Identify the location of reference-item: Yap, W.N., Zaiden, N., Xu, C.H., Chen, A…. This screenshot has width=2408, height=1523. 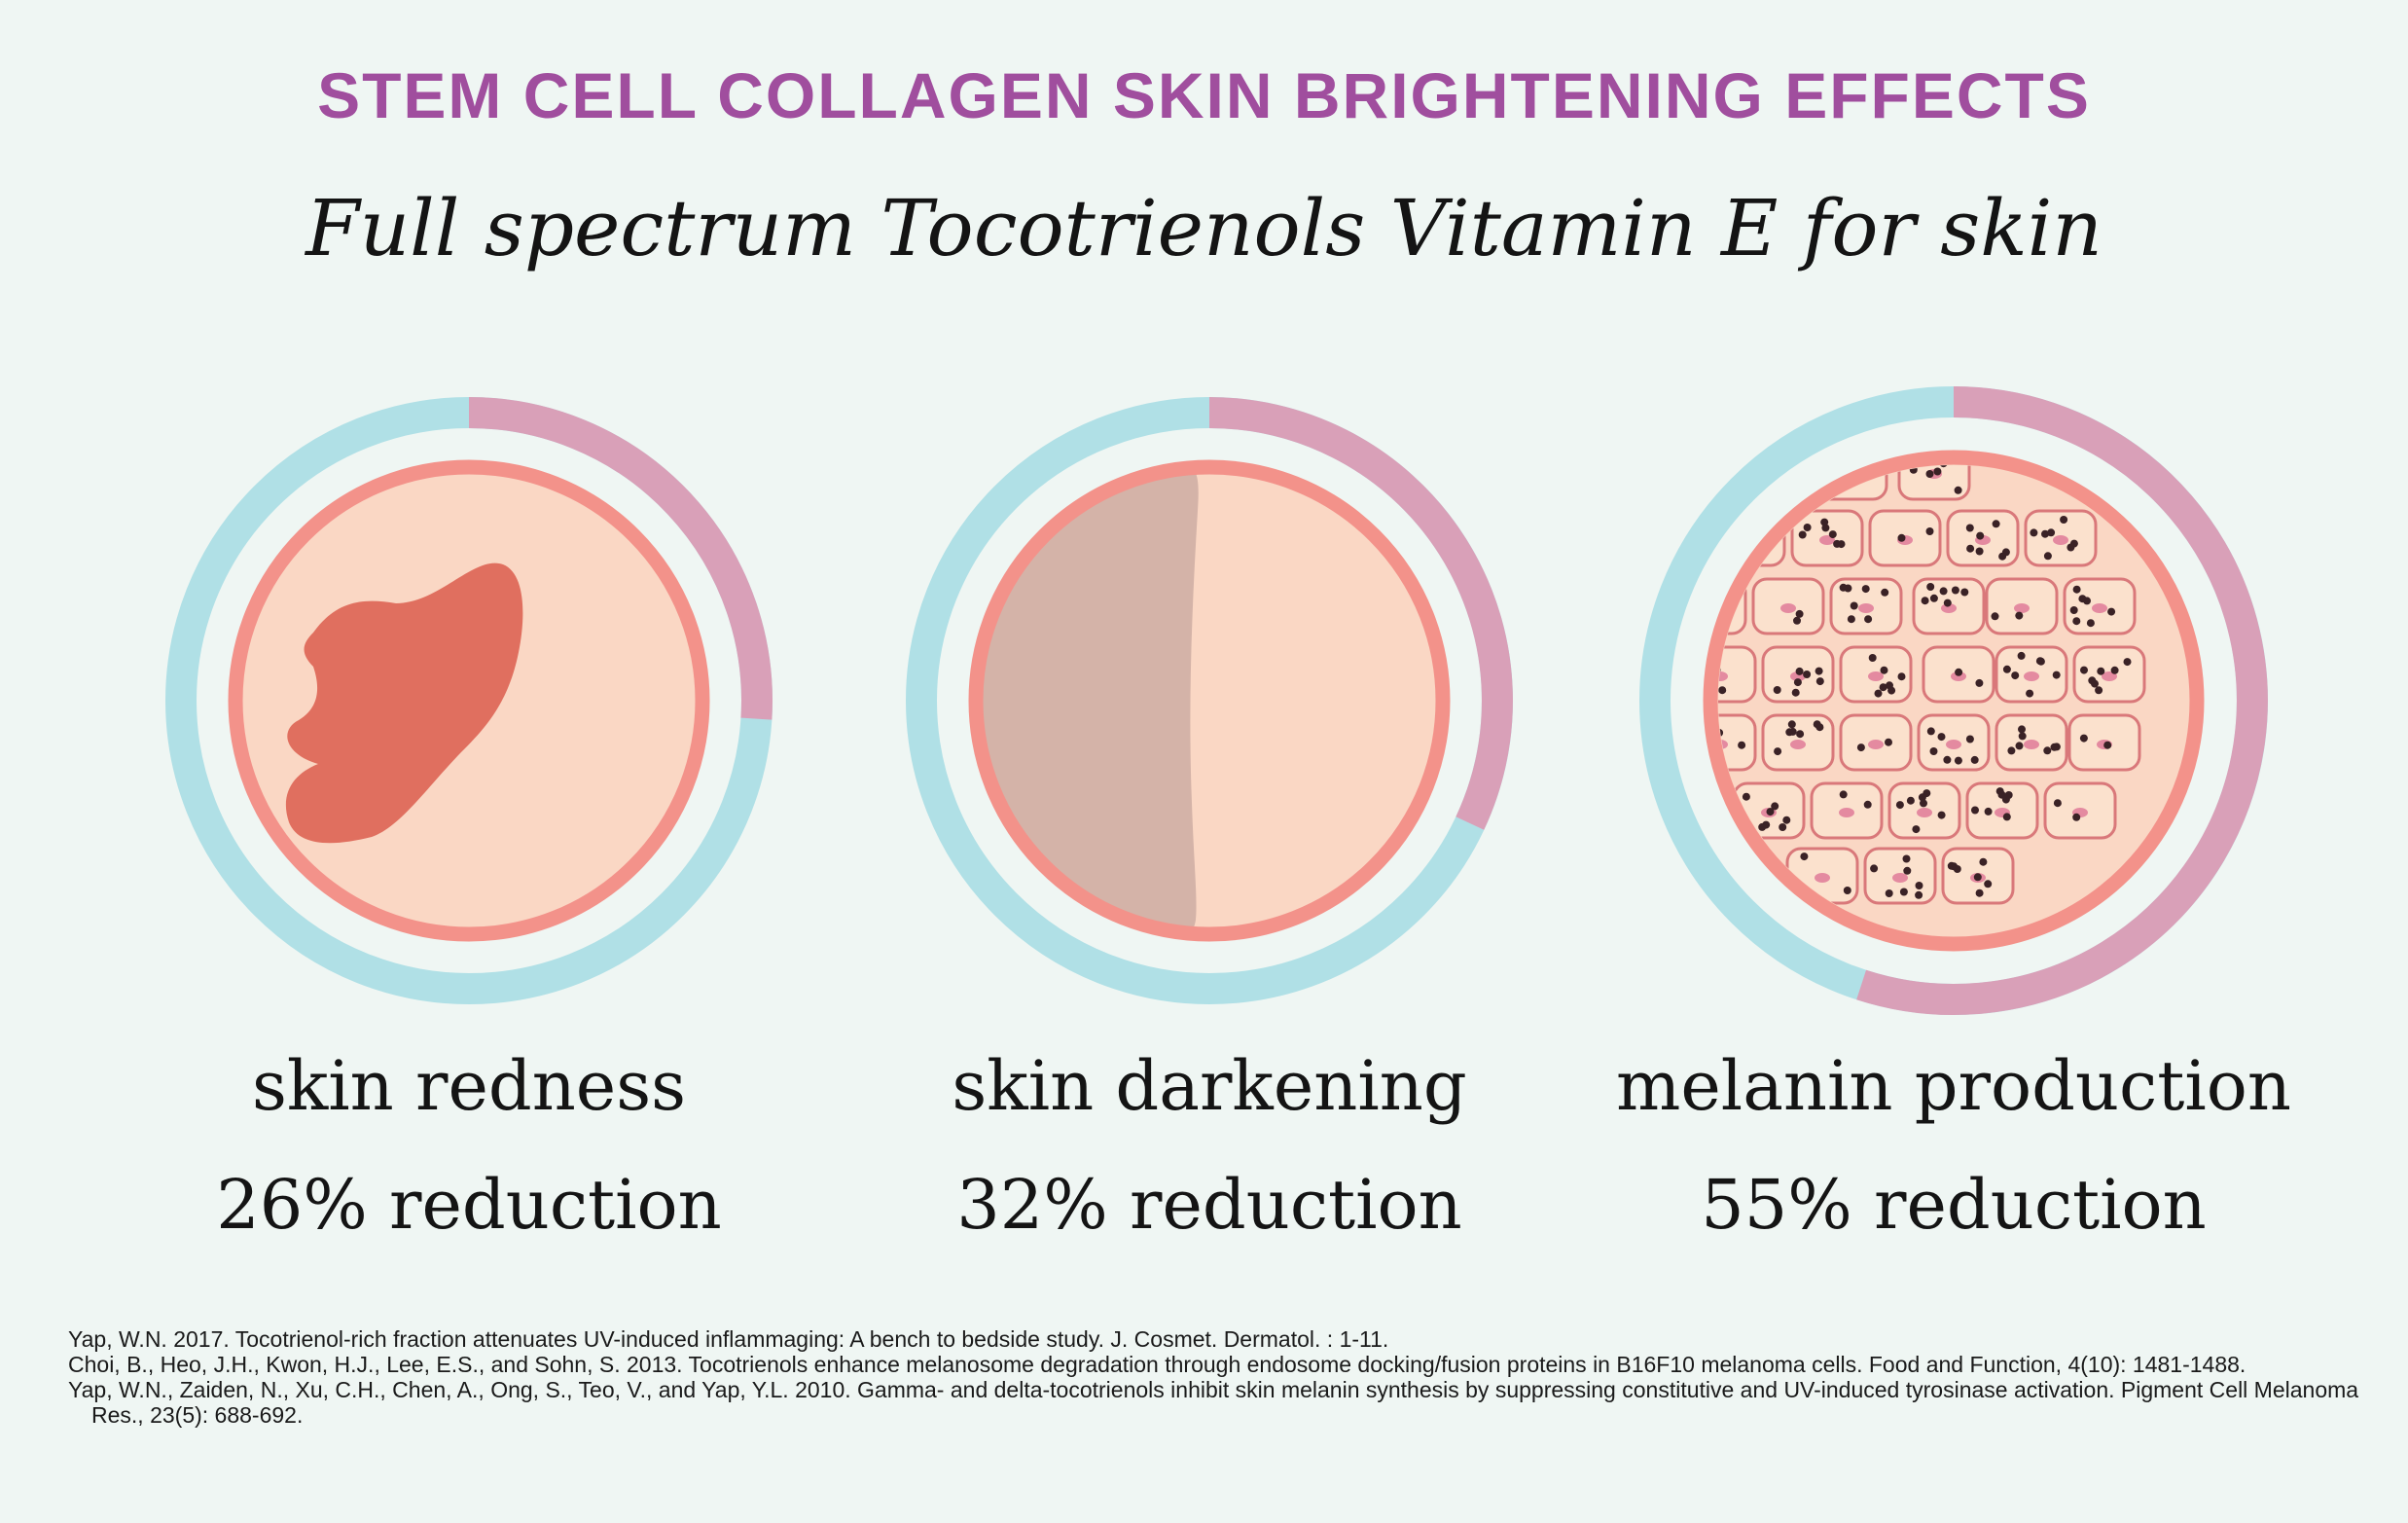
(1213, 1402).